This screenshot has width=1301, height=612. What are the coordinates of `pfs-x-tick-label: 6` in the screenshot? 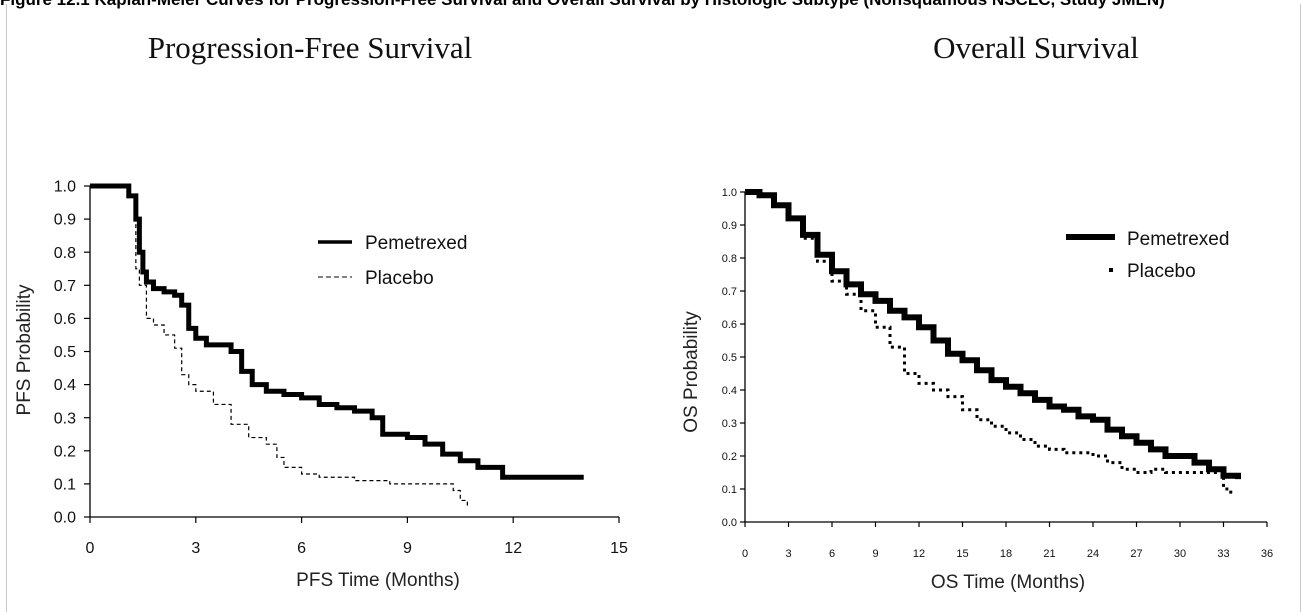 It's located at (301, 548).